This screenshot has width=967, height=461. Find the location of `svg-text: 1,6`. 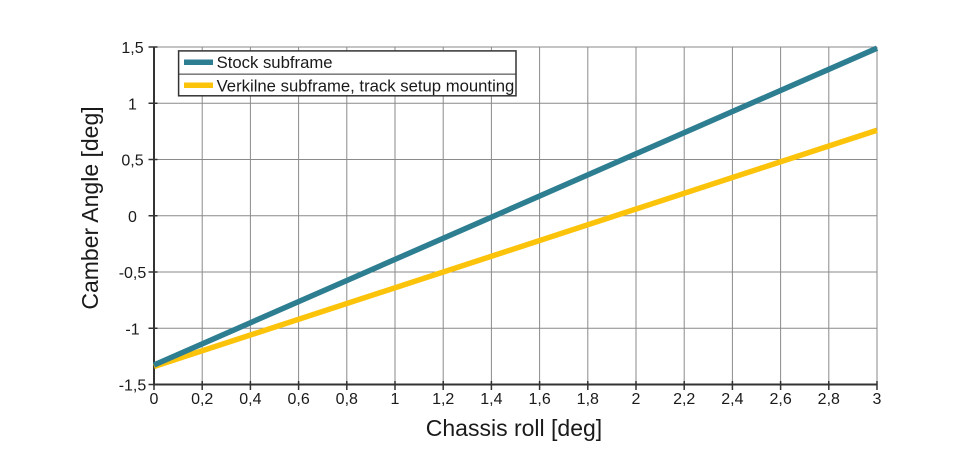

svg-text: 1,6 is located at coordinates (539, 399).